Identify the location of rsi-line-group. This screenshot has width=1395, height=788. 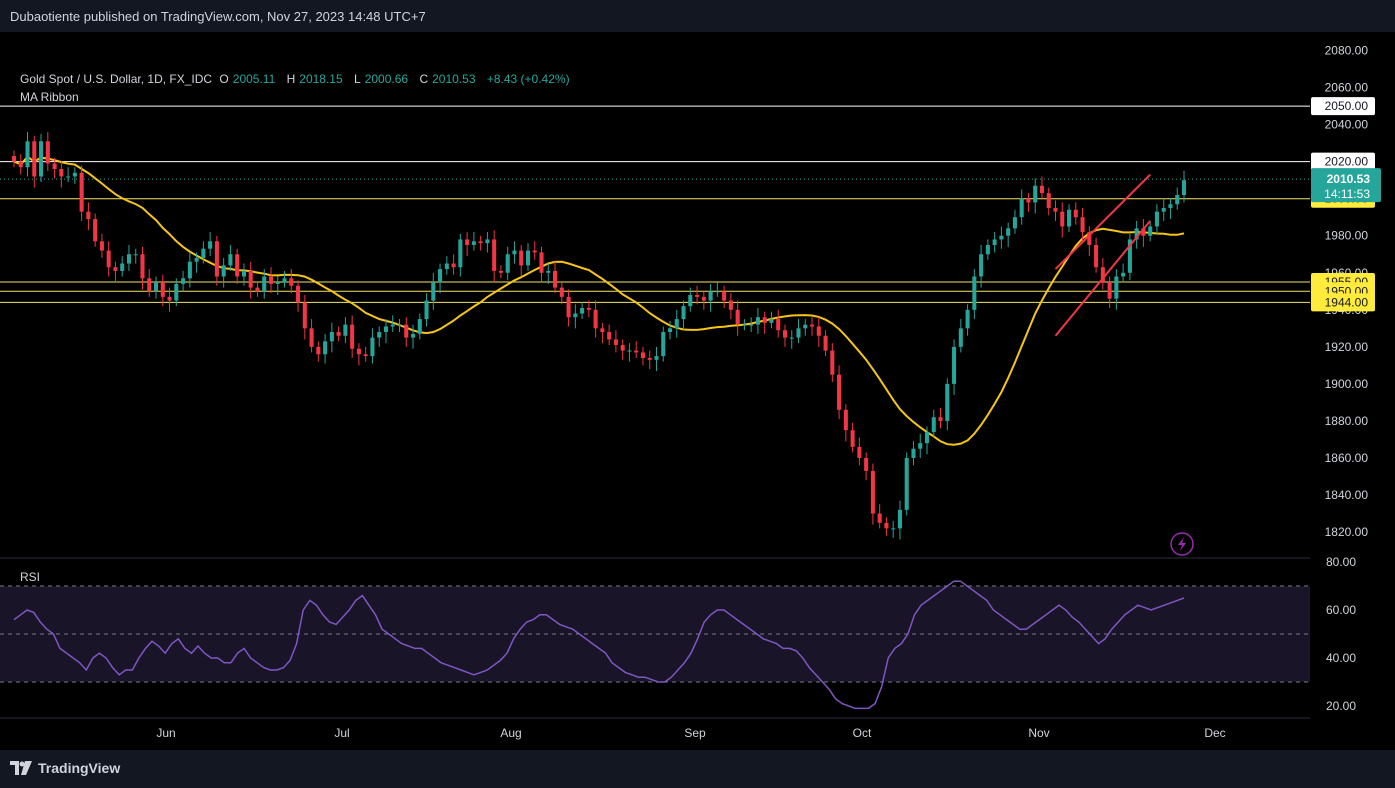
(599, 645).